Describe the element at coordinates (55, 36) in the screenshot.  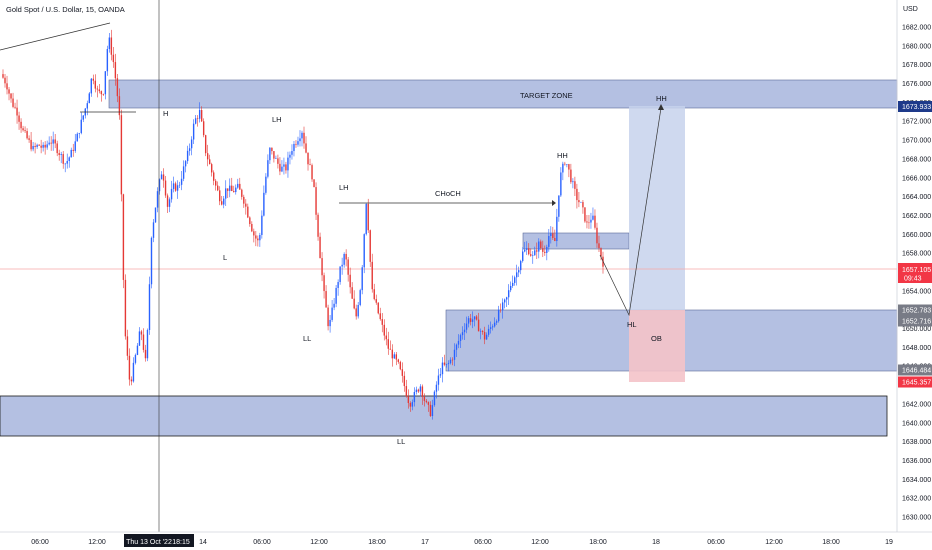
I see `trend-line` at that location.